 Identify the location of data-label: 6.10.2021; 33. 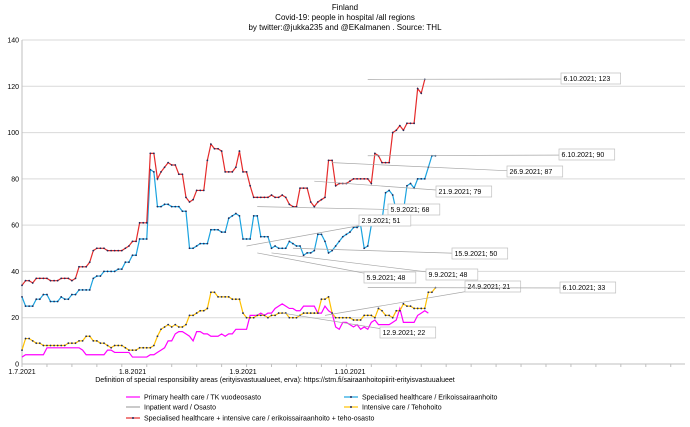
(492, 287).